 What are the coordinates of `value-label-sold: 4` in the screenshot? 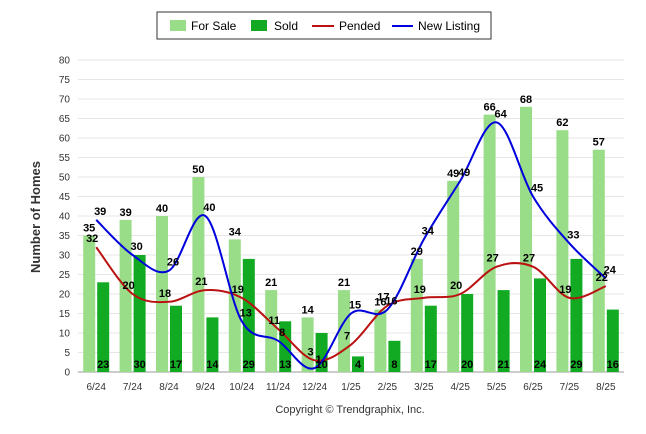 It's located at (358, 365).